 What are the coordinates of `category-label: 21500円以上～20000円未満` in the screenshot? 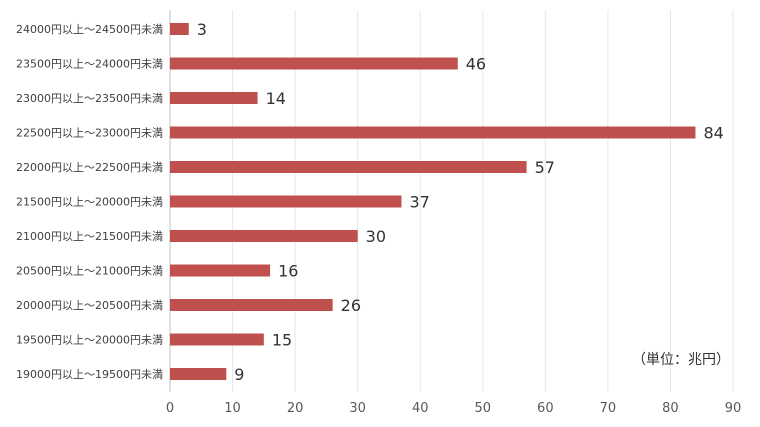 It's located at (89, 202).